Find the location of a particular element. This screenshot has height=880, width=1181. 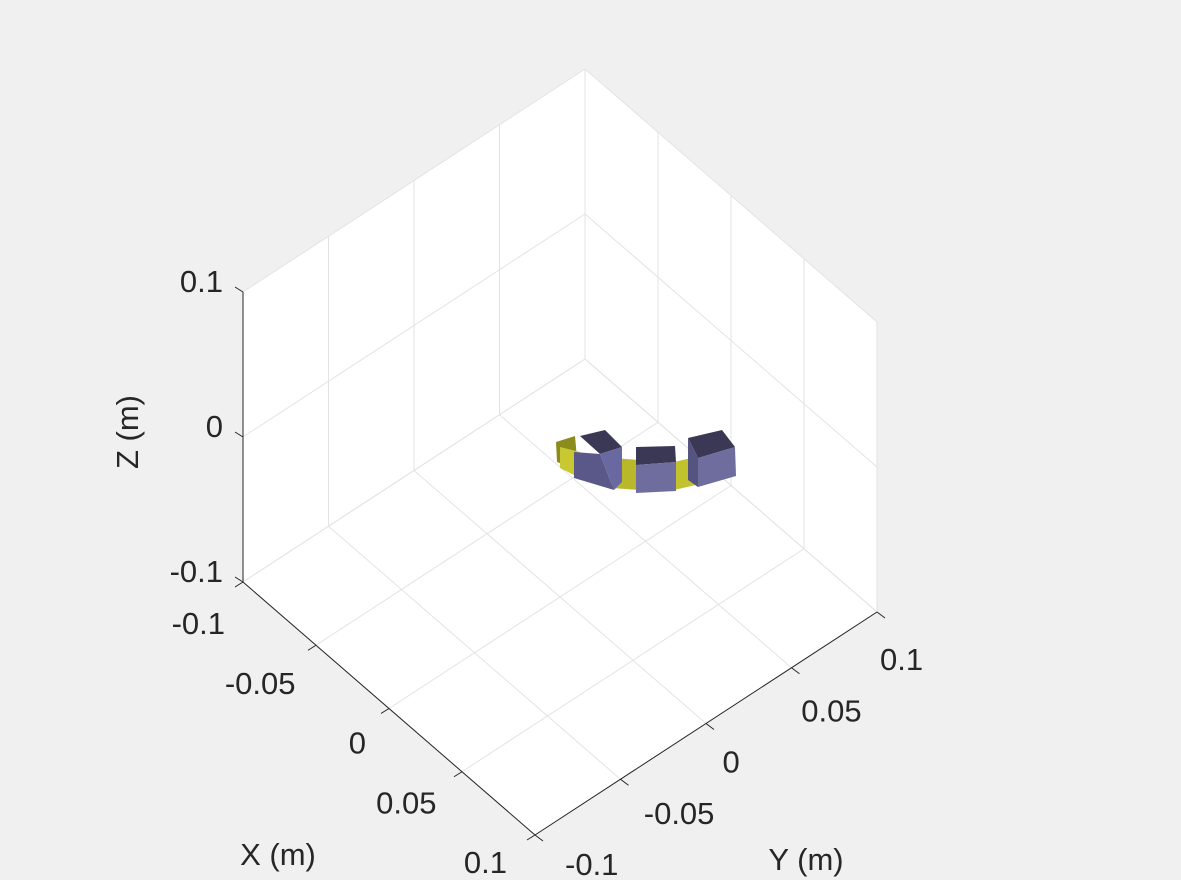

y-tick-label: 0.1 is located at coordinates (901, 659).